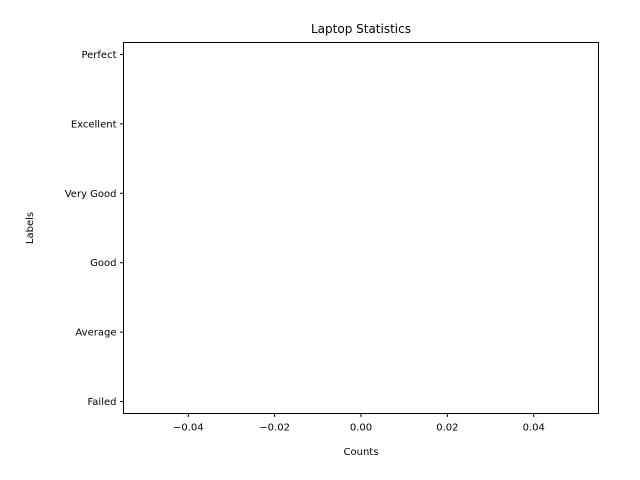 Image resolution: width=640 pixels, height=480 pixels. What do you see at coordinates (98, 55) in the screenshot?
I see `y-tick-label: Perfect` at bounding box center [98, 55].